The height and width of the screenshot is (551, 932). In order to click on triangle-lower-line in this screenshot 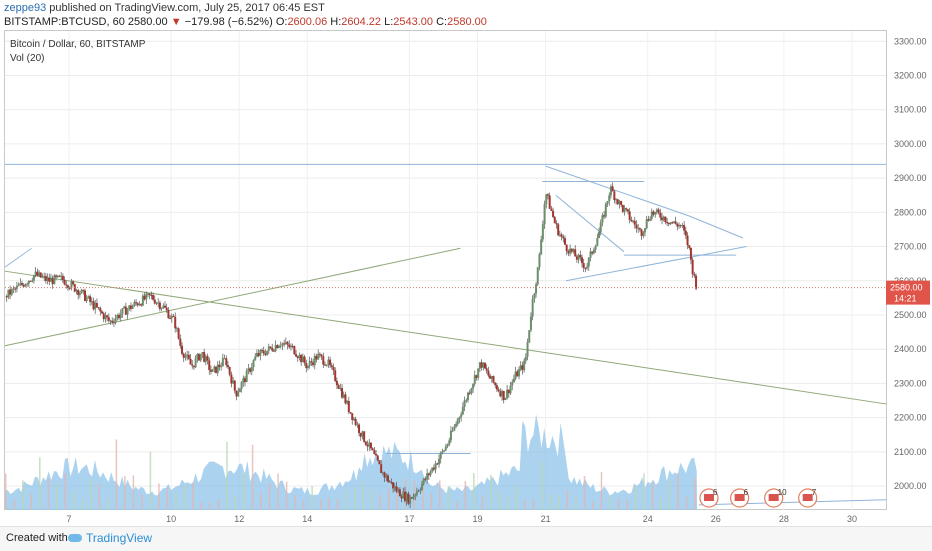, I will do `click(656, 264)`.